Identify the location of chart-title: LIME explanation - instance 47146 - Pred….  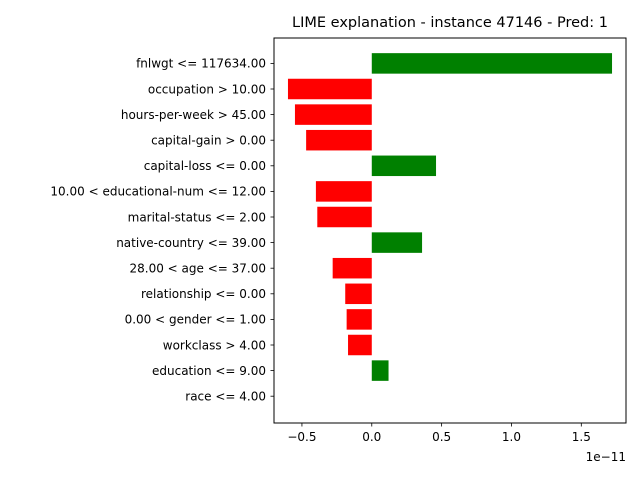
(450, 23).